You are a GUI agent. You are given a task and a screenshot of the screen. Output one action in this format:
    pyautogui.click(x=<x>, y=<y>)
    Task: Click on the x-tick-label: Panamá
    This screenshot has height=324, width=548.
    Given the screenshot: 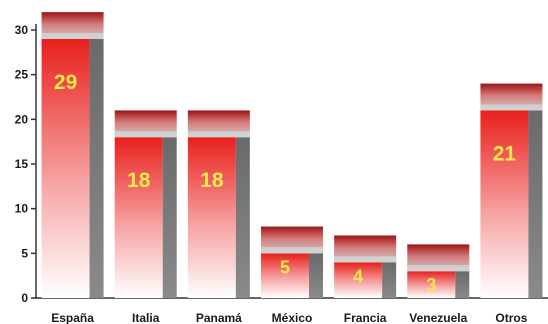 What is the action you would take?
    pyautogui.click(x=219, y=317)
    